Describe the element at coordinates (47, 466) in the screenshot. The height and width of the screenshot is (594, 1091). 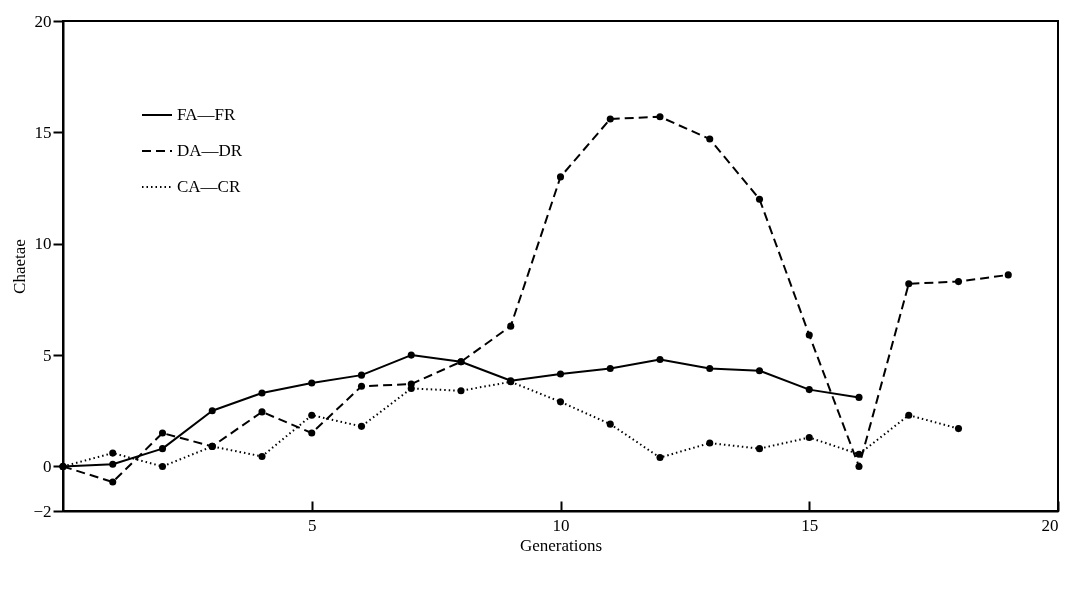
I see `y-tick-label: 0` at that location.